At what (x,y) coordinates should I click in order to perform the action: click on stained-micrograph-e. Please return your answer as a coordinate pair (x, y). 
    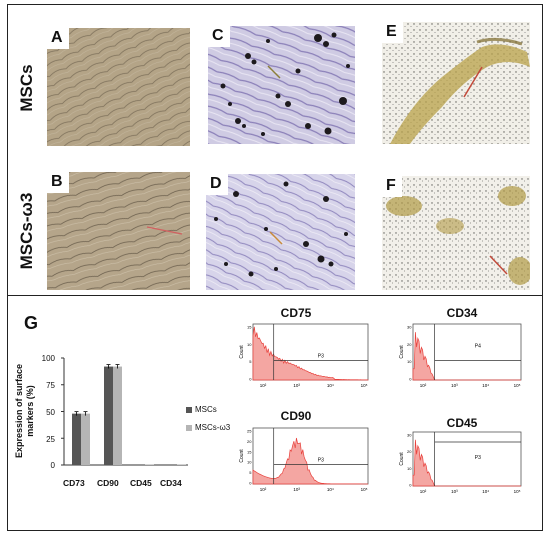
    Looking at the image, I should click on (456, 83).